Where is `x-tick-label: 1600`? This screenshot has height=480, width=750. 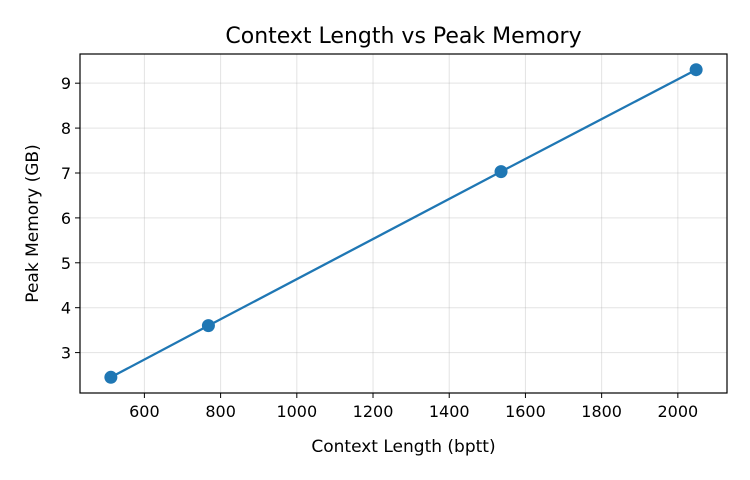
x-tick-label: 1600 is located at coordinates (525, 411).